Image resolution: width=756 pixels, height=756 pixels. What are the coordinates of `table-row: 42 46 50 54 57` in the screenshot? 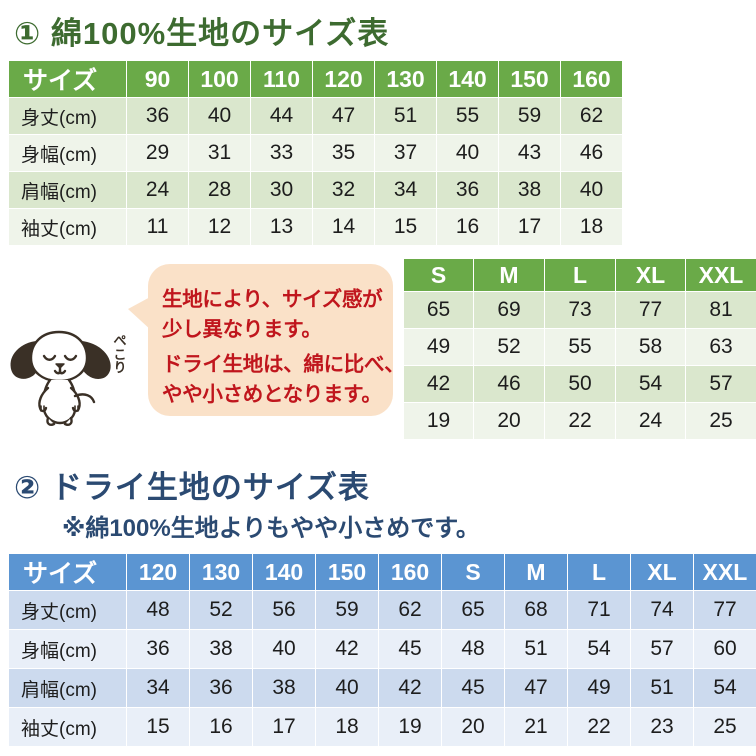 It's located at (579, 384).